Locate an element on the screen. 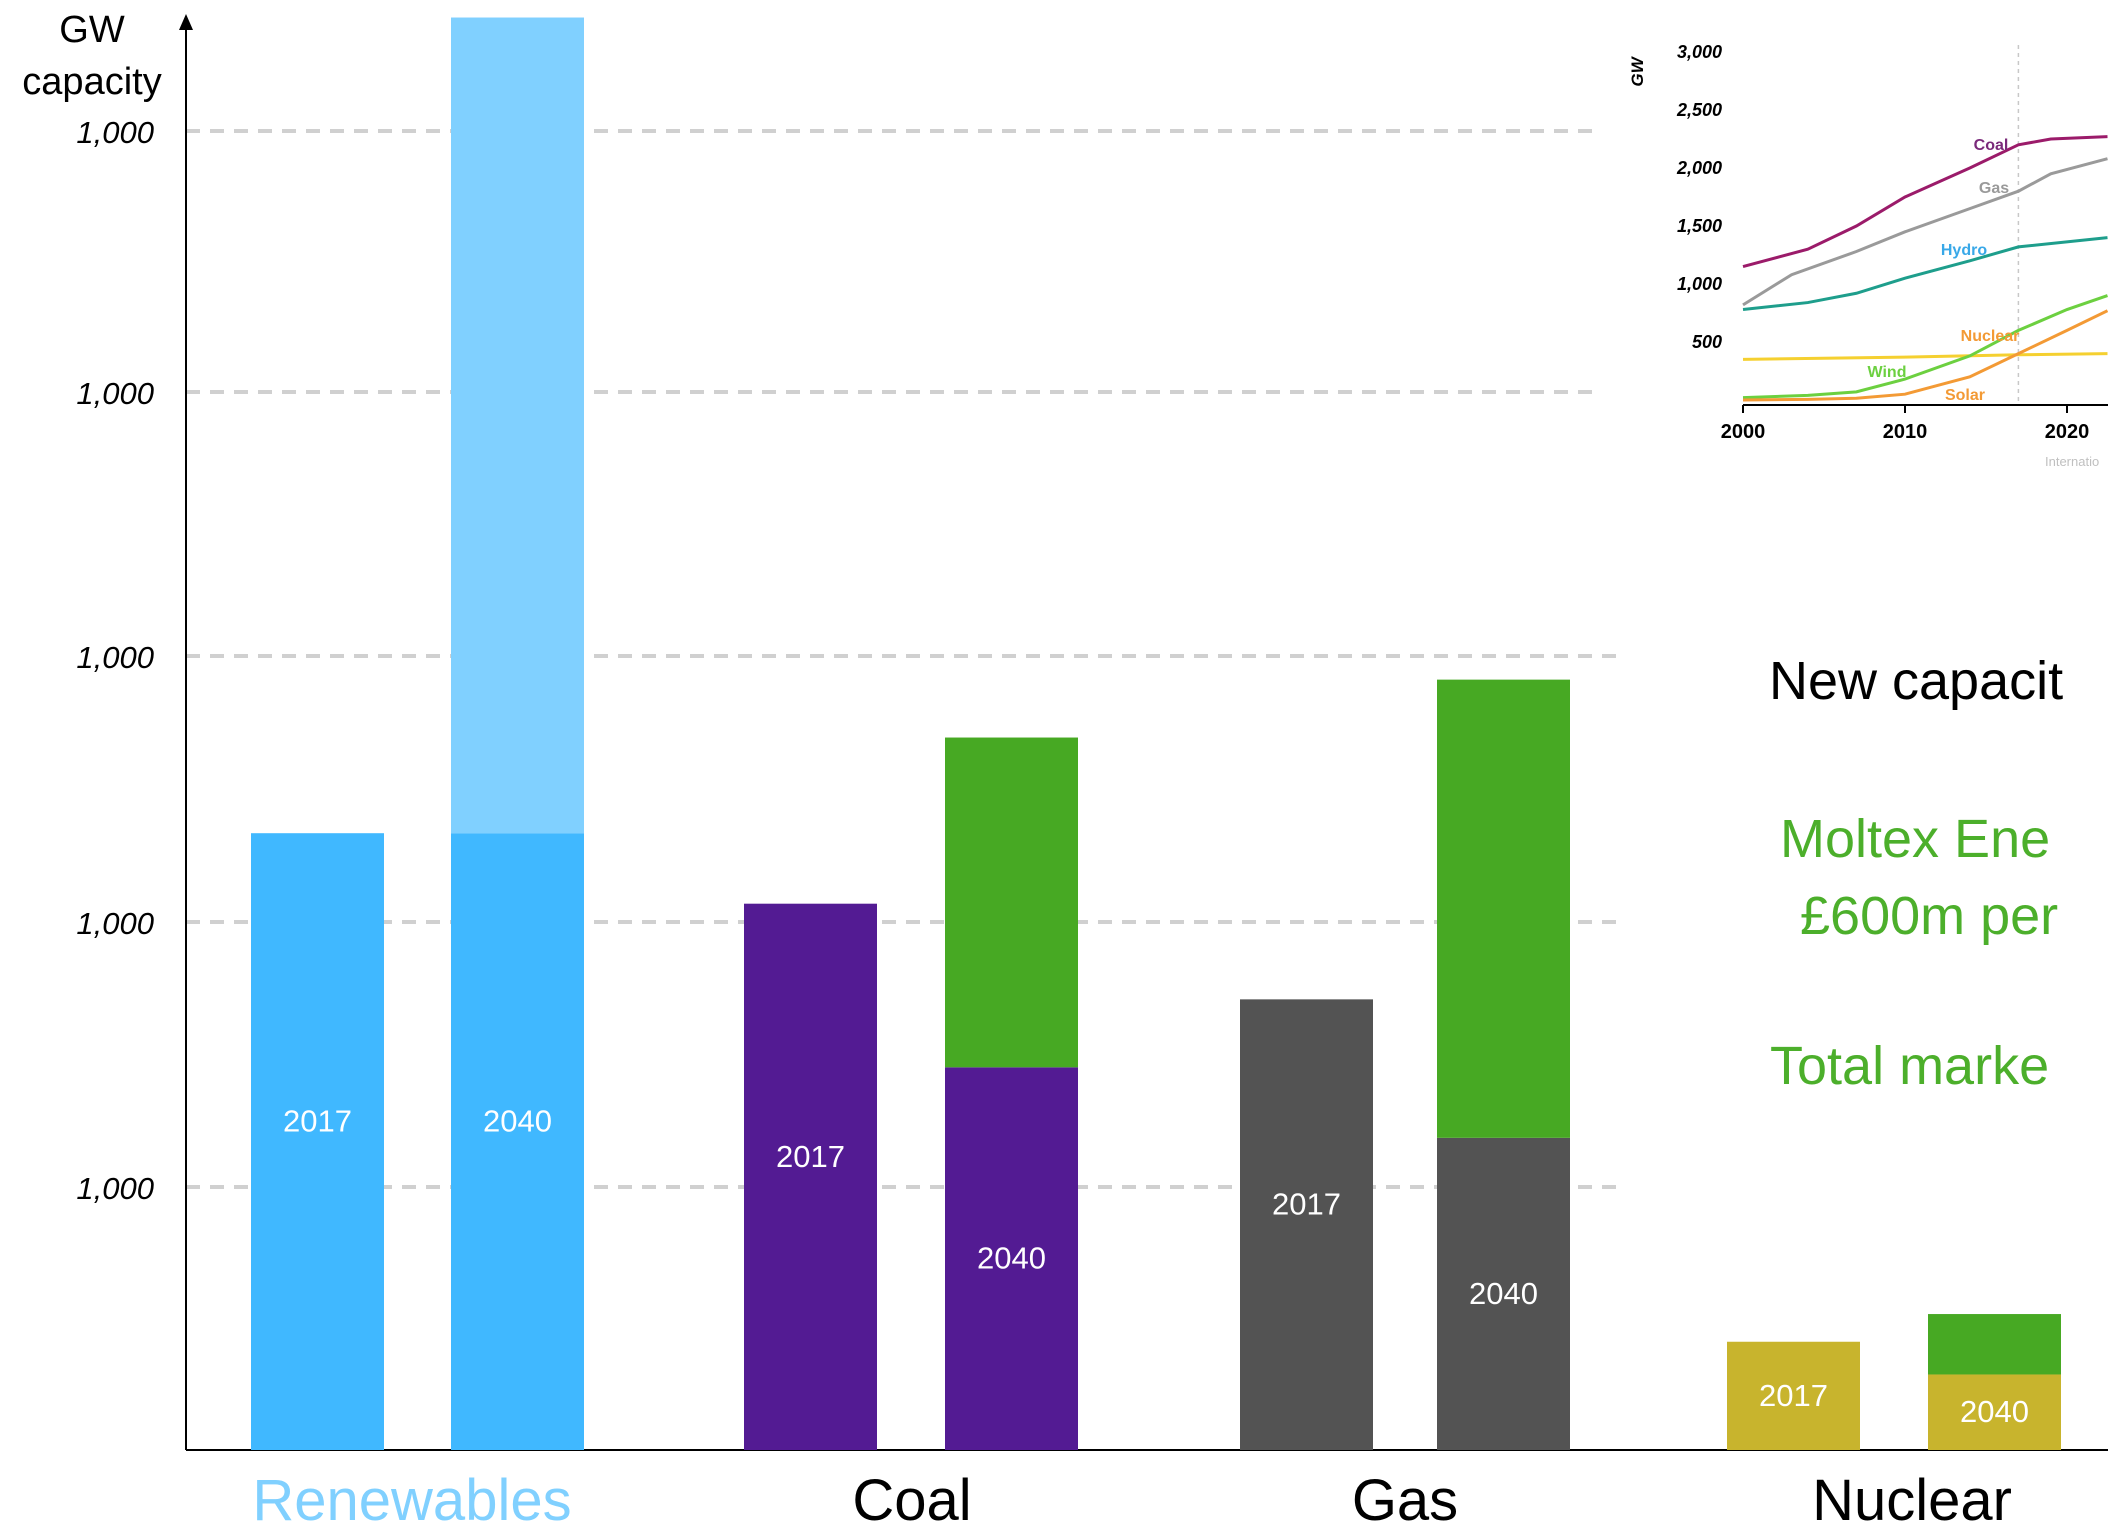  inset-series-label: Gas is located at coordinates (1994, 188).